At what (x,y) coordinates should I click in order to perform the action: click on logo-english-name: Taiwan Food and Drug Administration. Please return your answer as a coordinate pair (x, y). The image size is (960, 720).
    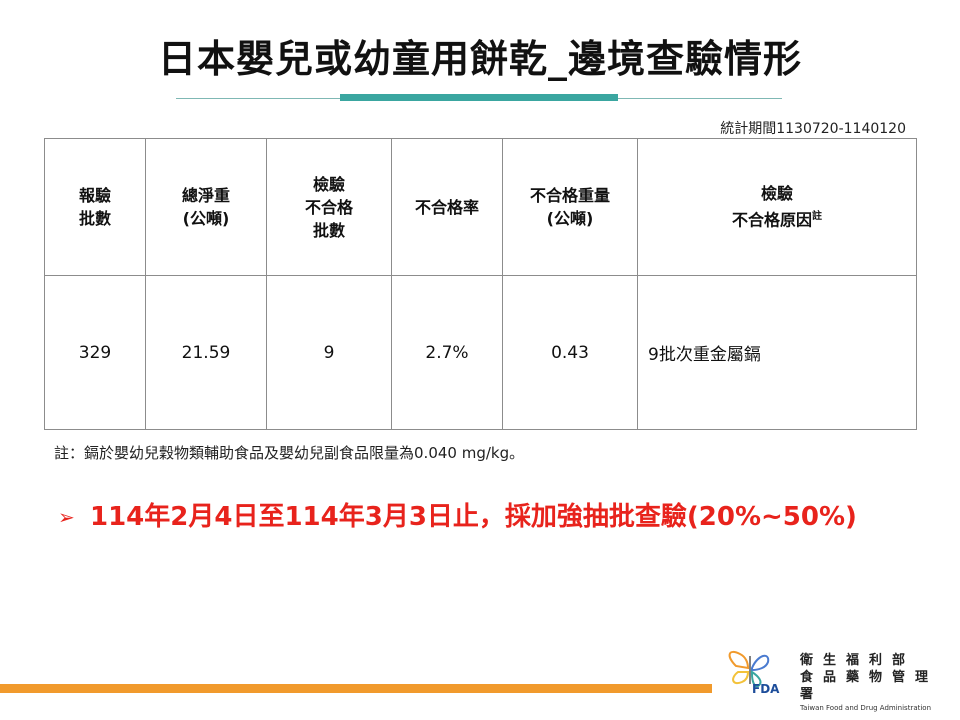
    Looking at the image, I should click on (866, 708).